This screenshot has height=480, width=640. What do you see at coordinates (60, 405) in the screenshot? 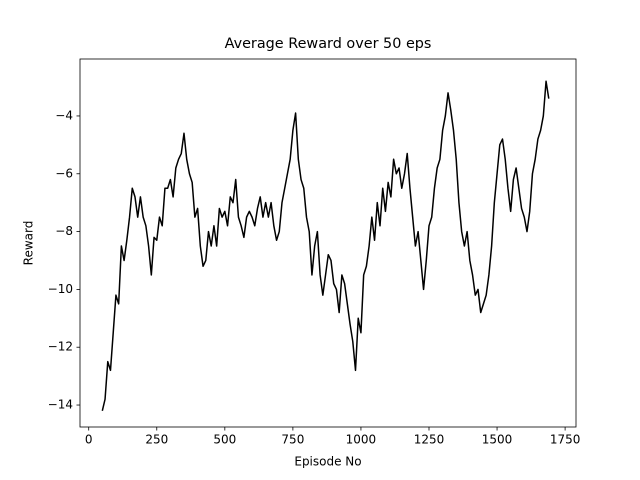
I see `y-tick-label: −14` at bounding box center [60, 405].